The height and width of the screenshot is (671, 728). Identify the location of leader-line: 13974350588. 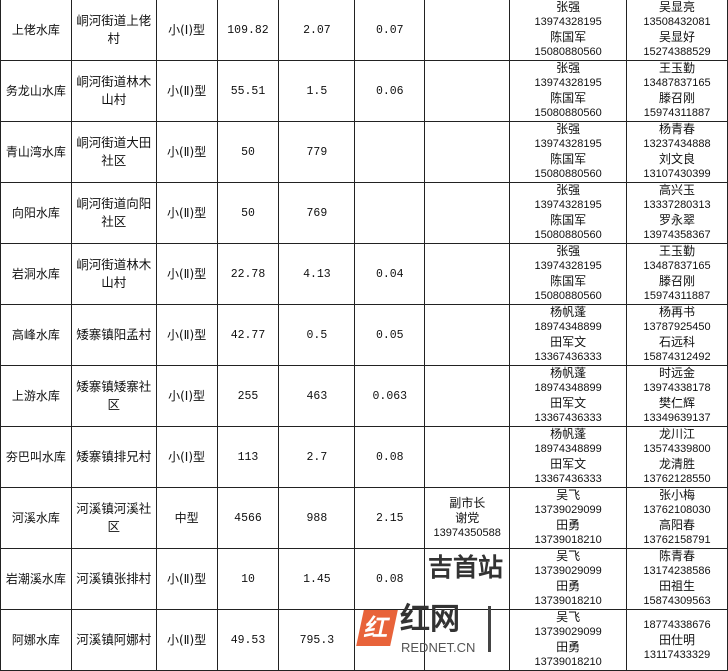
(467, 532).